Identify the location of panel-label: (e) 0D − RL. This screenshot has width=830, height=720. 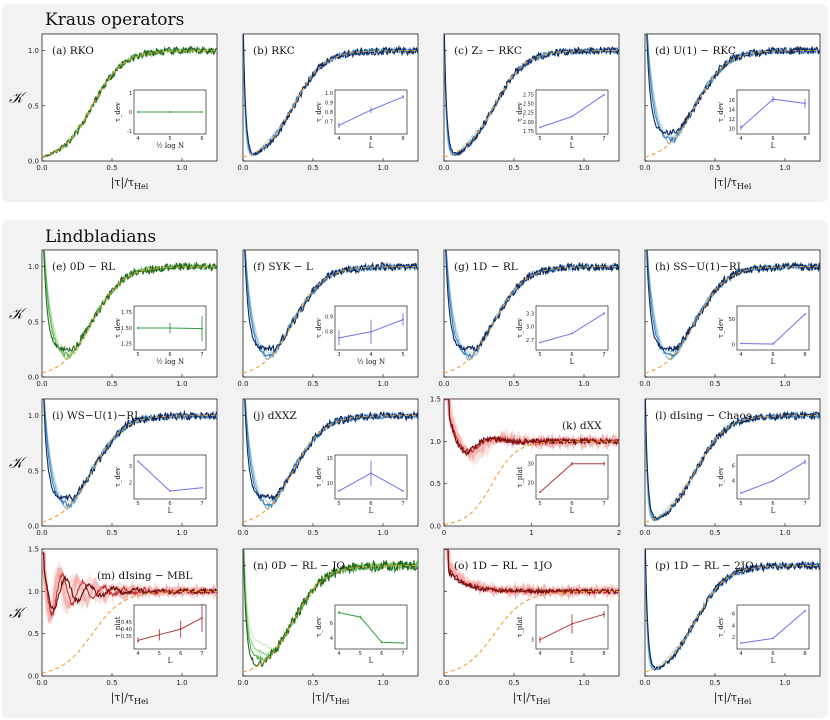
(83, 267).